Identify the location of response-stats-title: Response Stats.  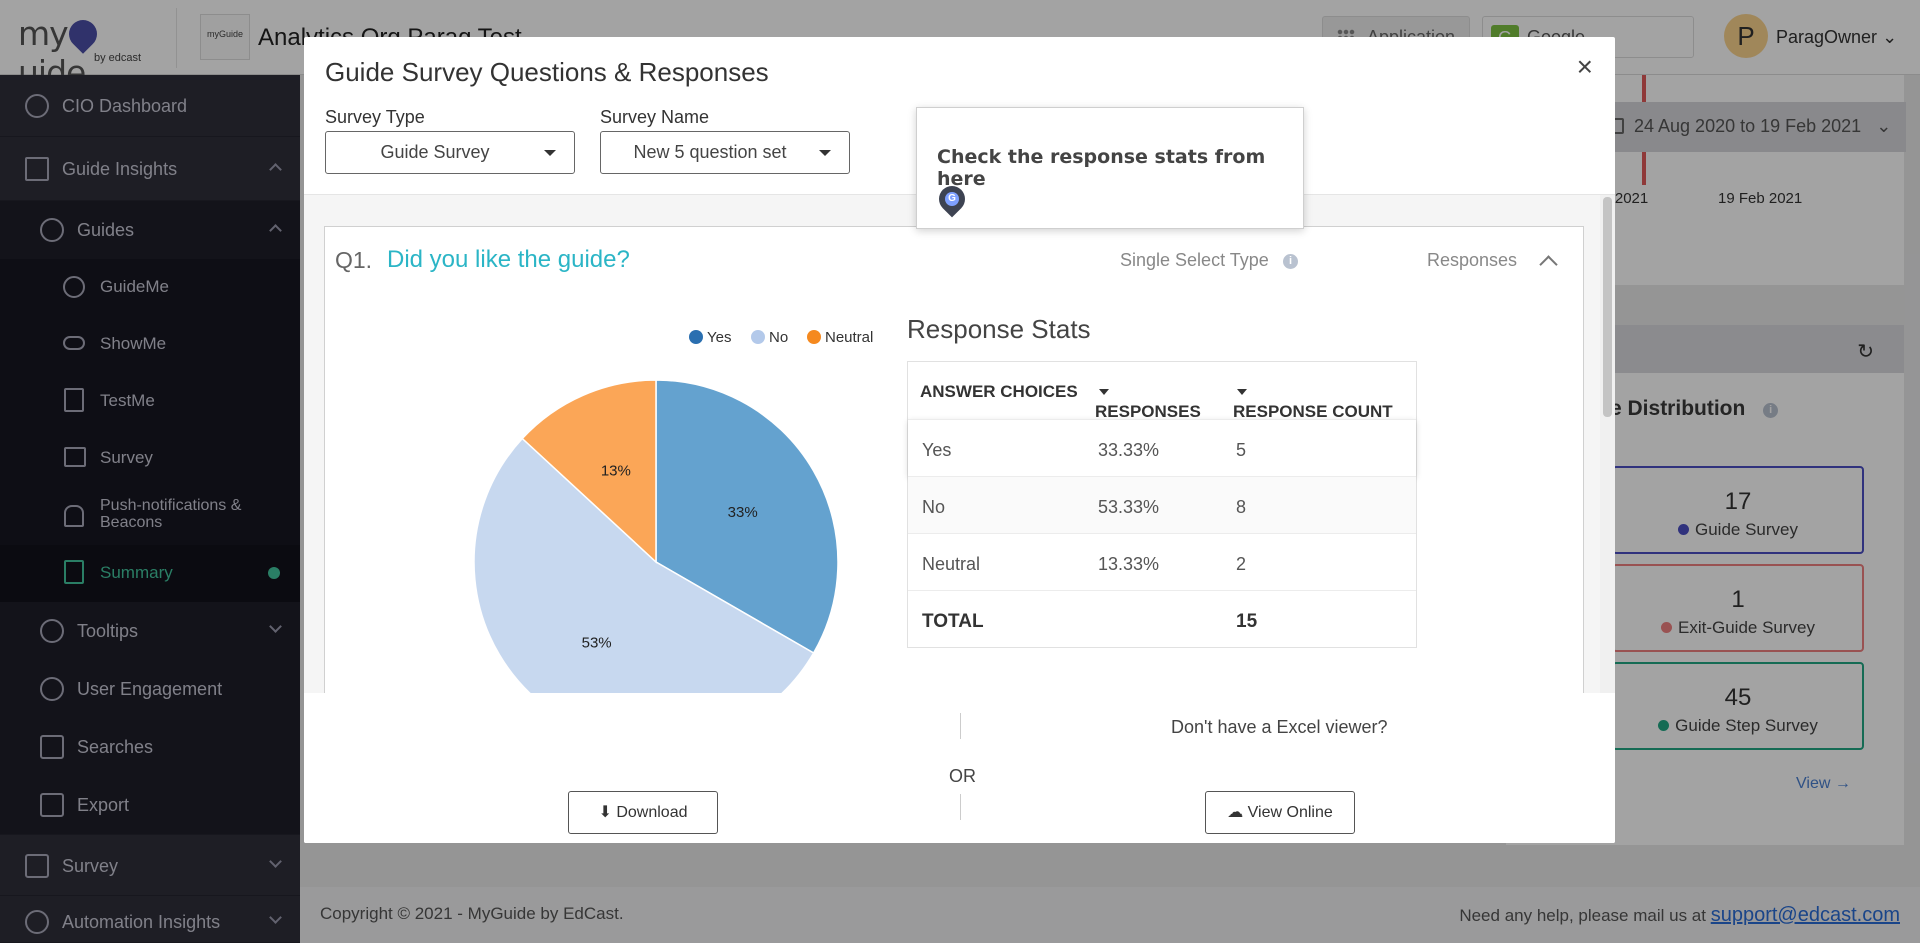
(999, 329).